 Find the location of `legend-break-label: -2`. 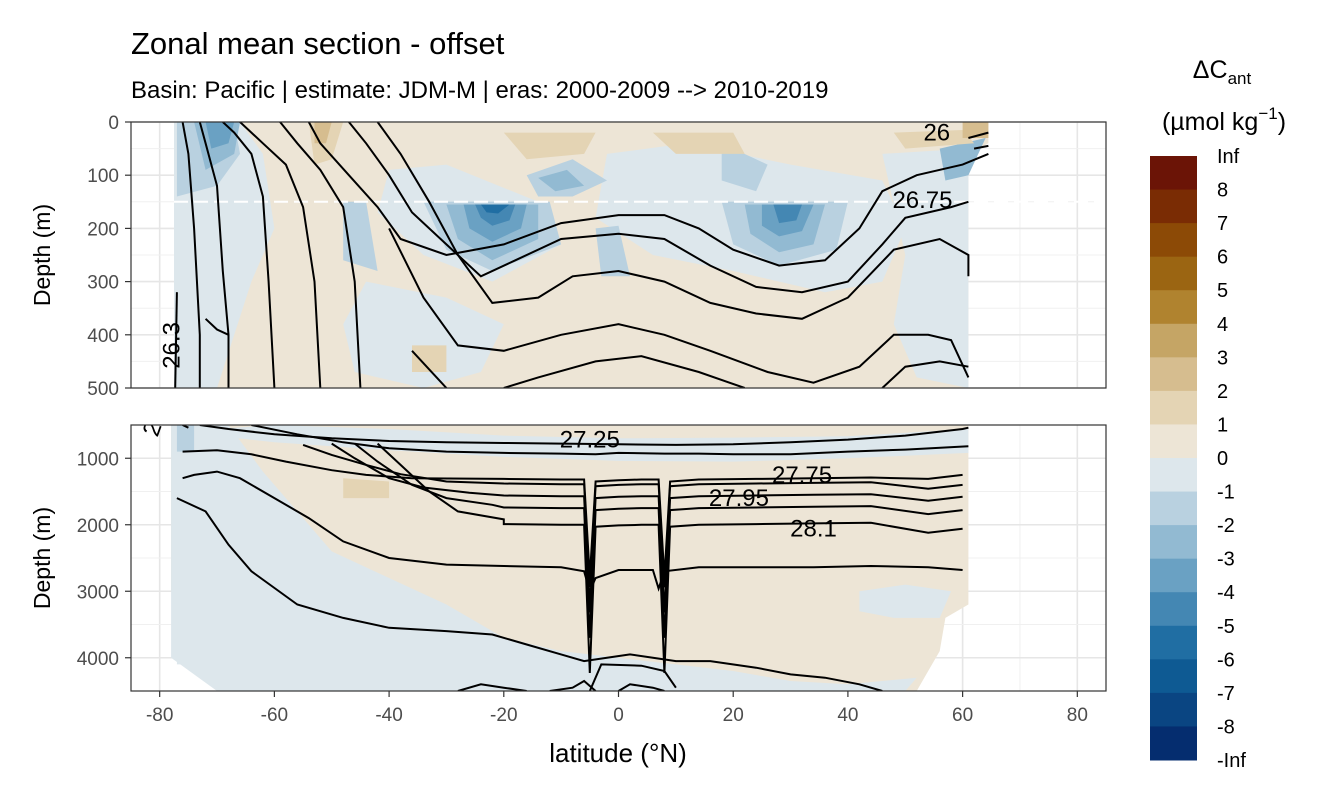

legend-break-label: -2 is located at coordinates (1226, 526).